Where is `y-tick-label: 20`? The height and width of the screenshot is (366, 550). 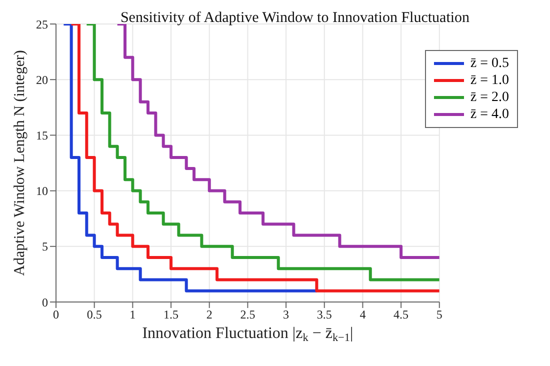
y-tick-label: 20 is located at coordinates (42, 79).